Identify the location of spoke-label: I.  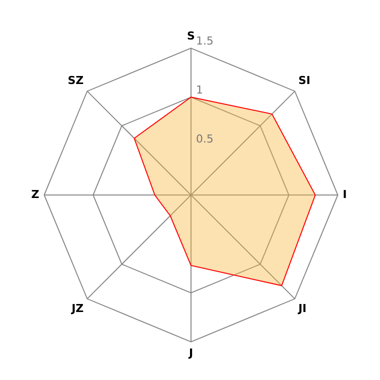
(344, 194).